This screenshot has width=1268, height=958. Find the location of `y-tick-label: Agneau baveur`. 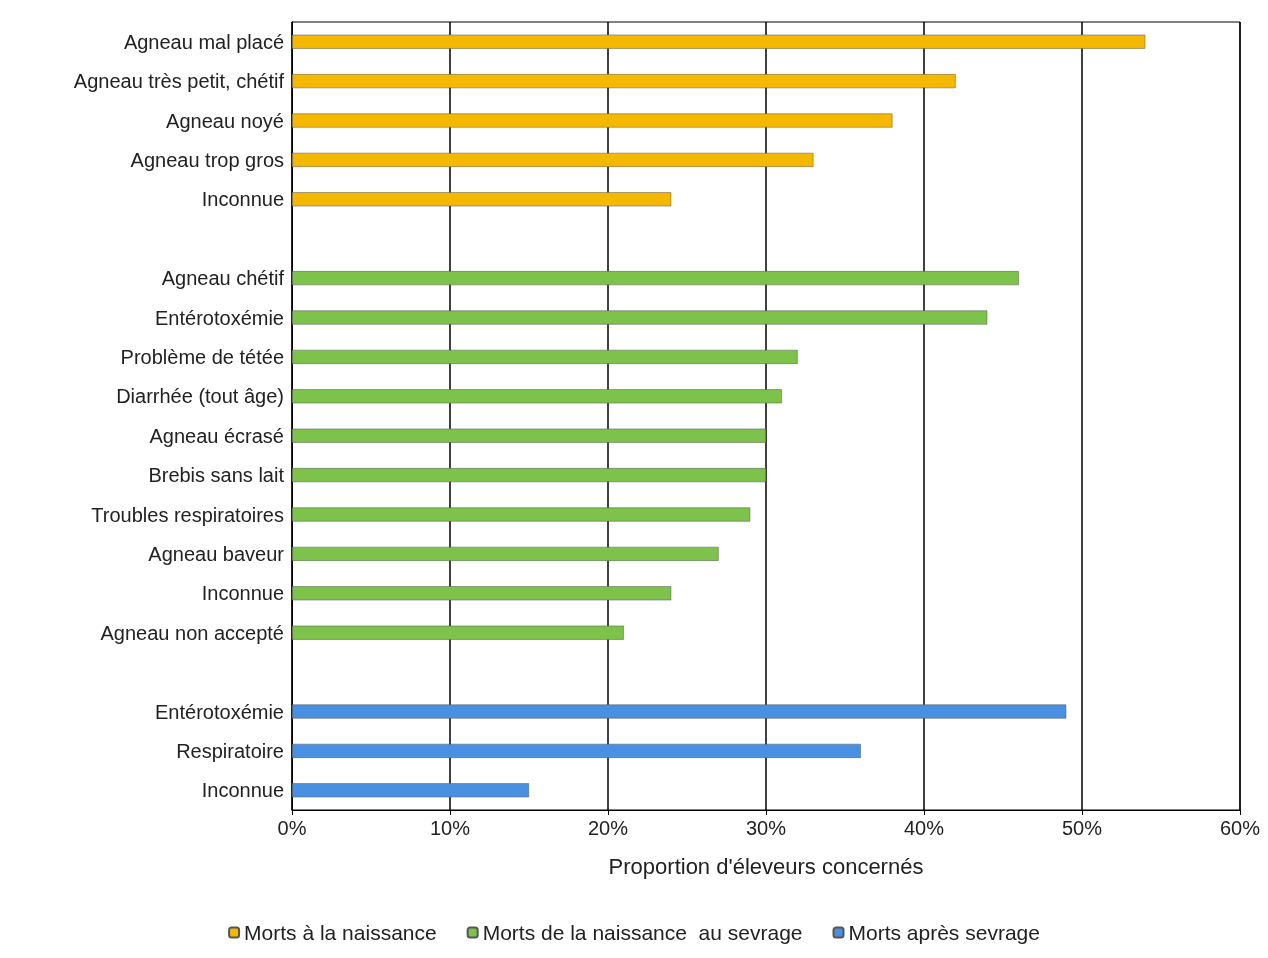

y-tick-label: Agneau baveur is located at coordinates (216, 553).